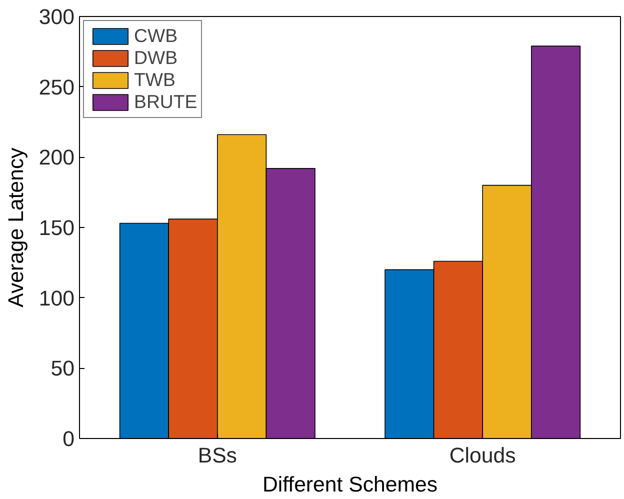 The image size is (624, 499). Describe the element at coordinates (68, 439) in the screenshot. I see `y-tick-label: 0` at that location.